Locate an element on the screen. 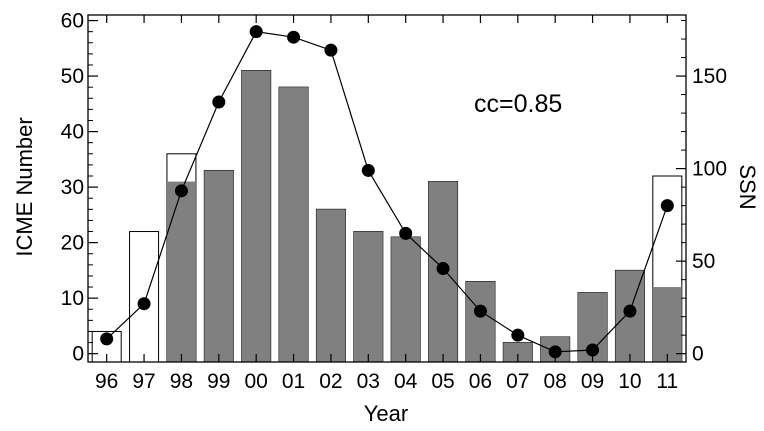 Image resolution: width=764 pixels, height=431 pixels. y-axis-title: ICME Number is located at coordinates (24, 186).